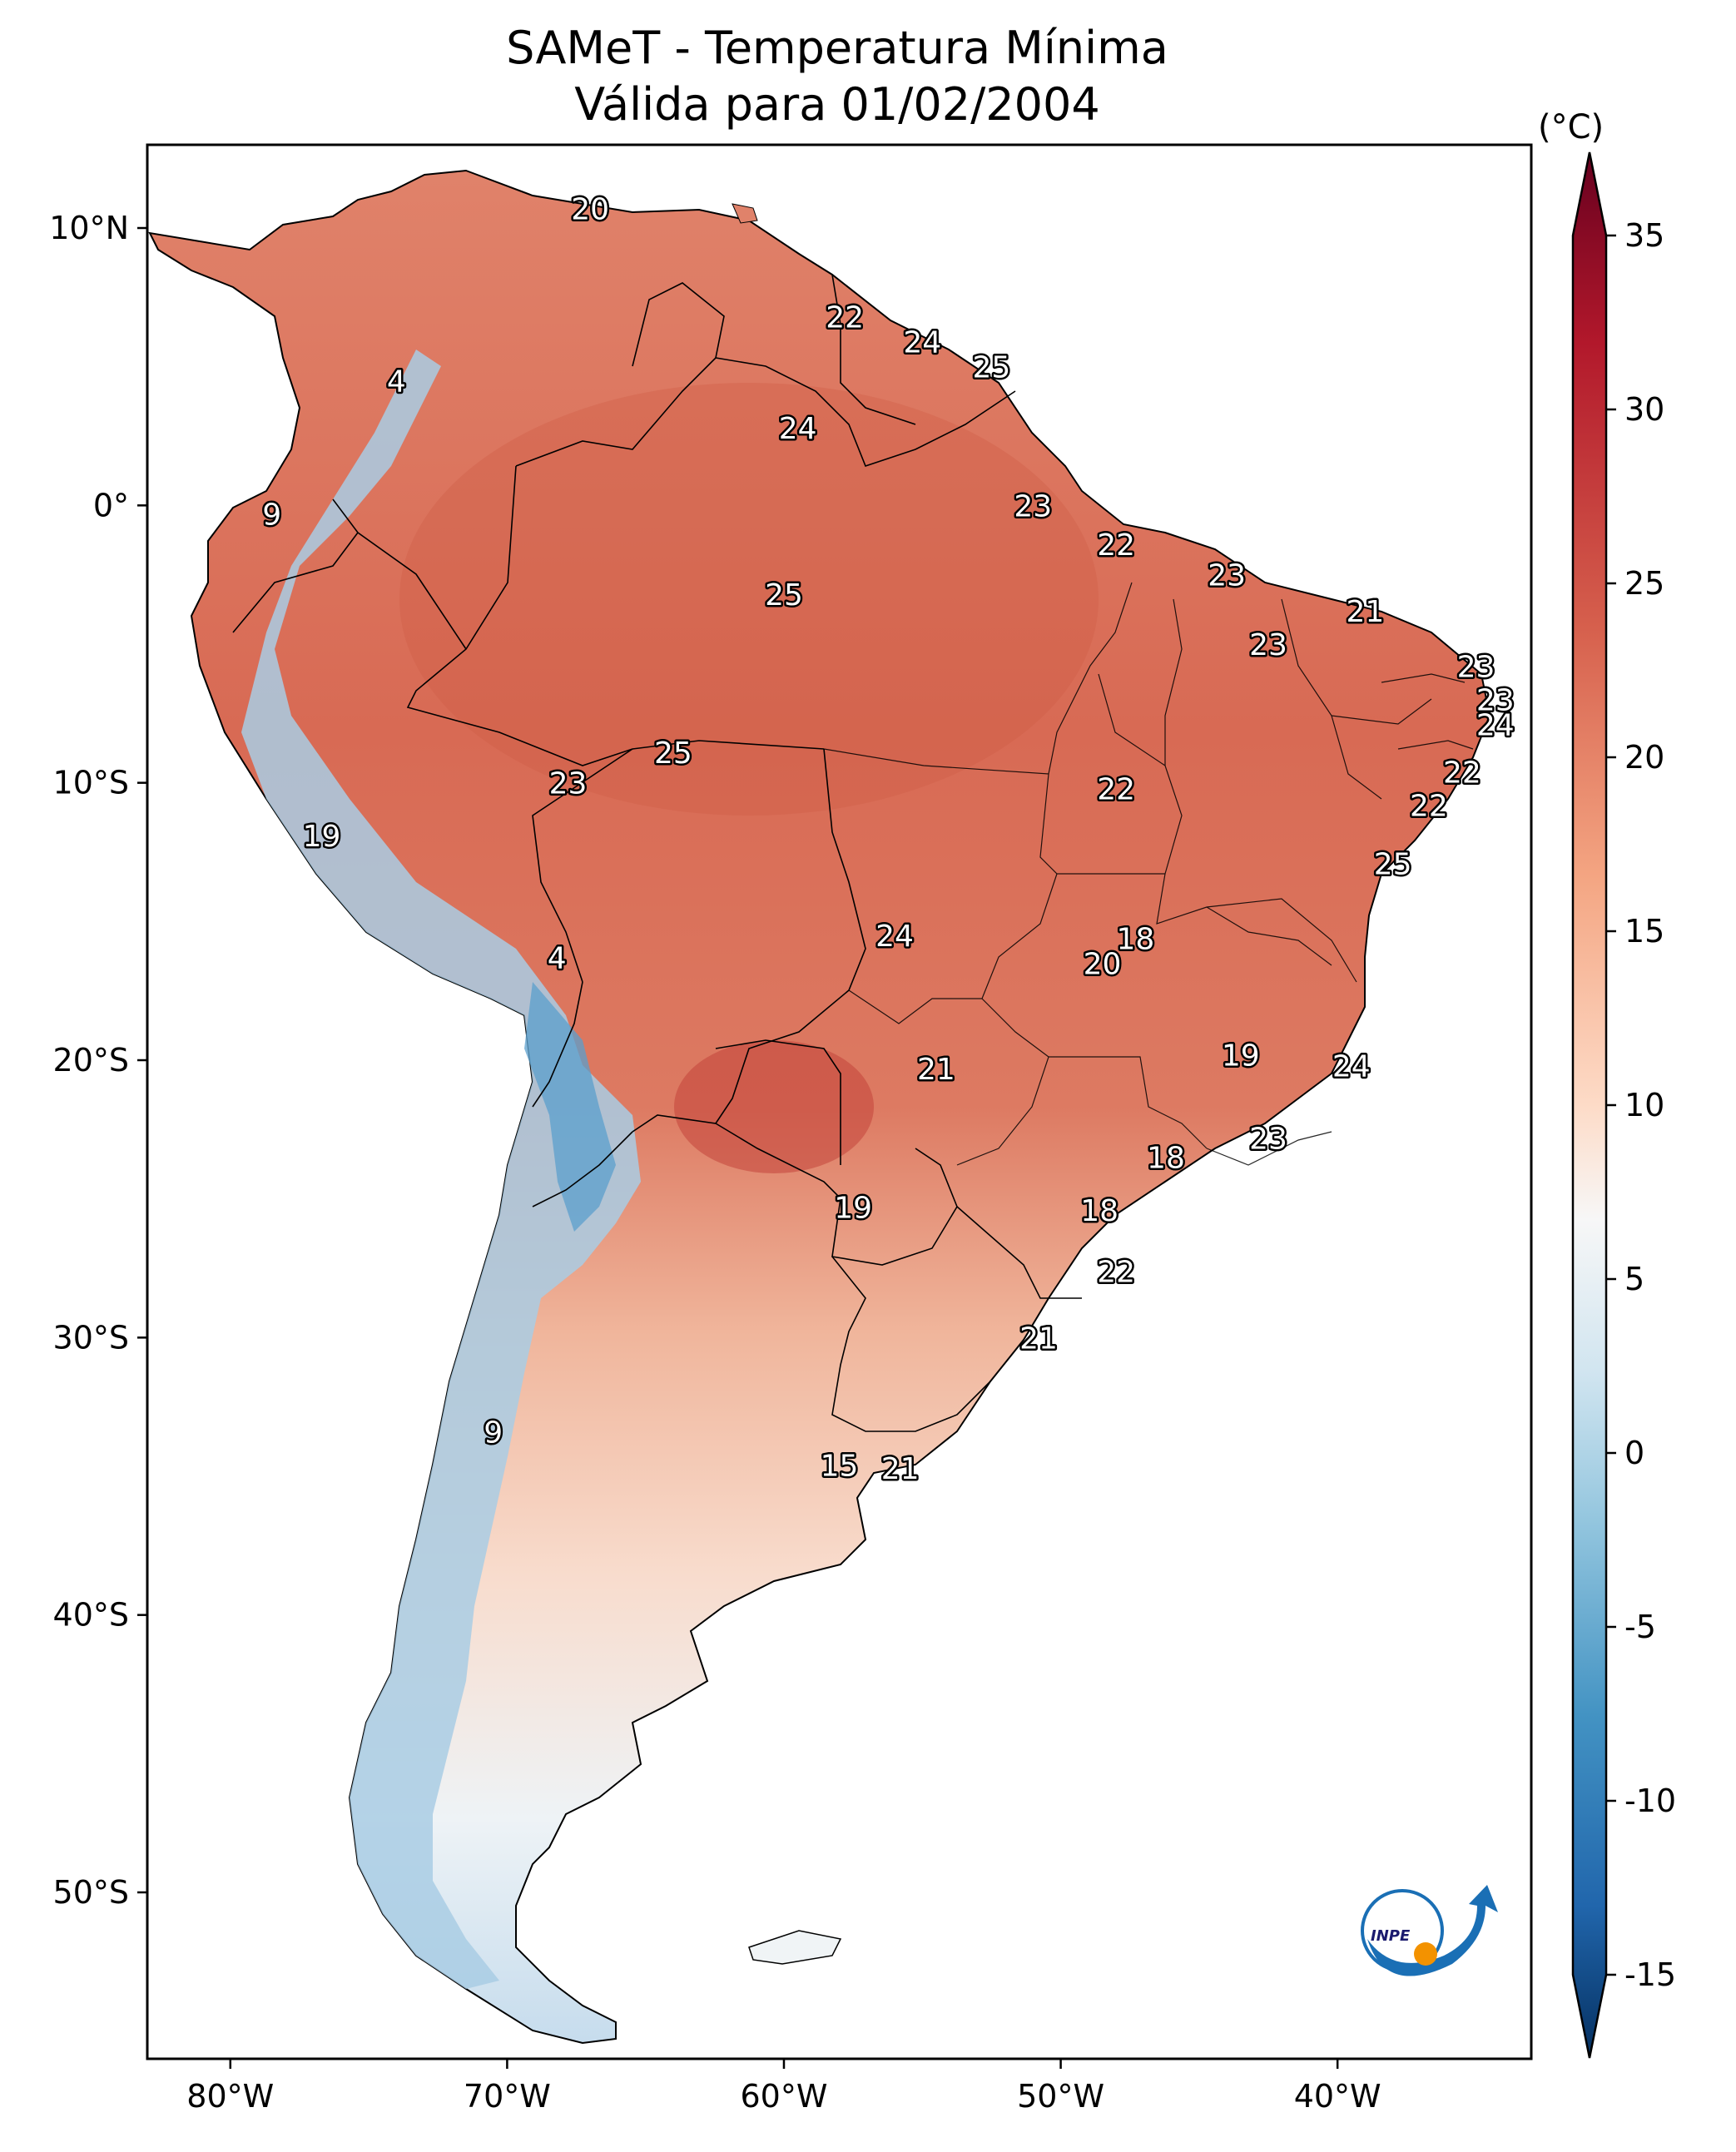 The image size is (1736, 2152). I want to click on lon-tick-label: 50°W, so click(1060, 2096).